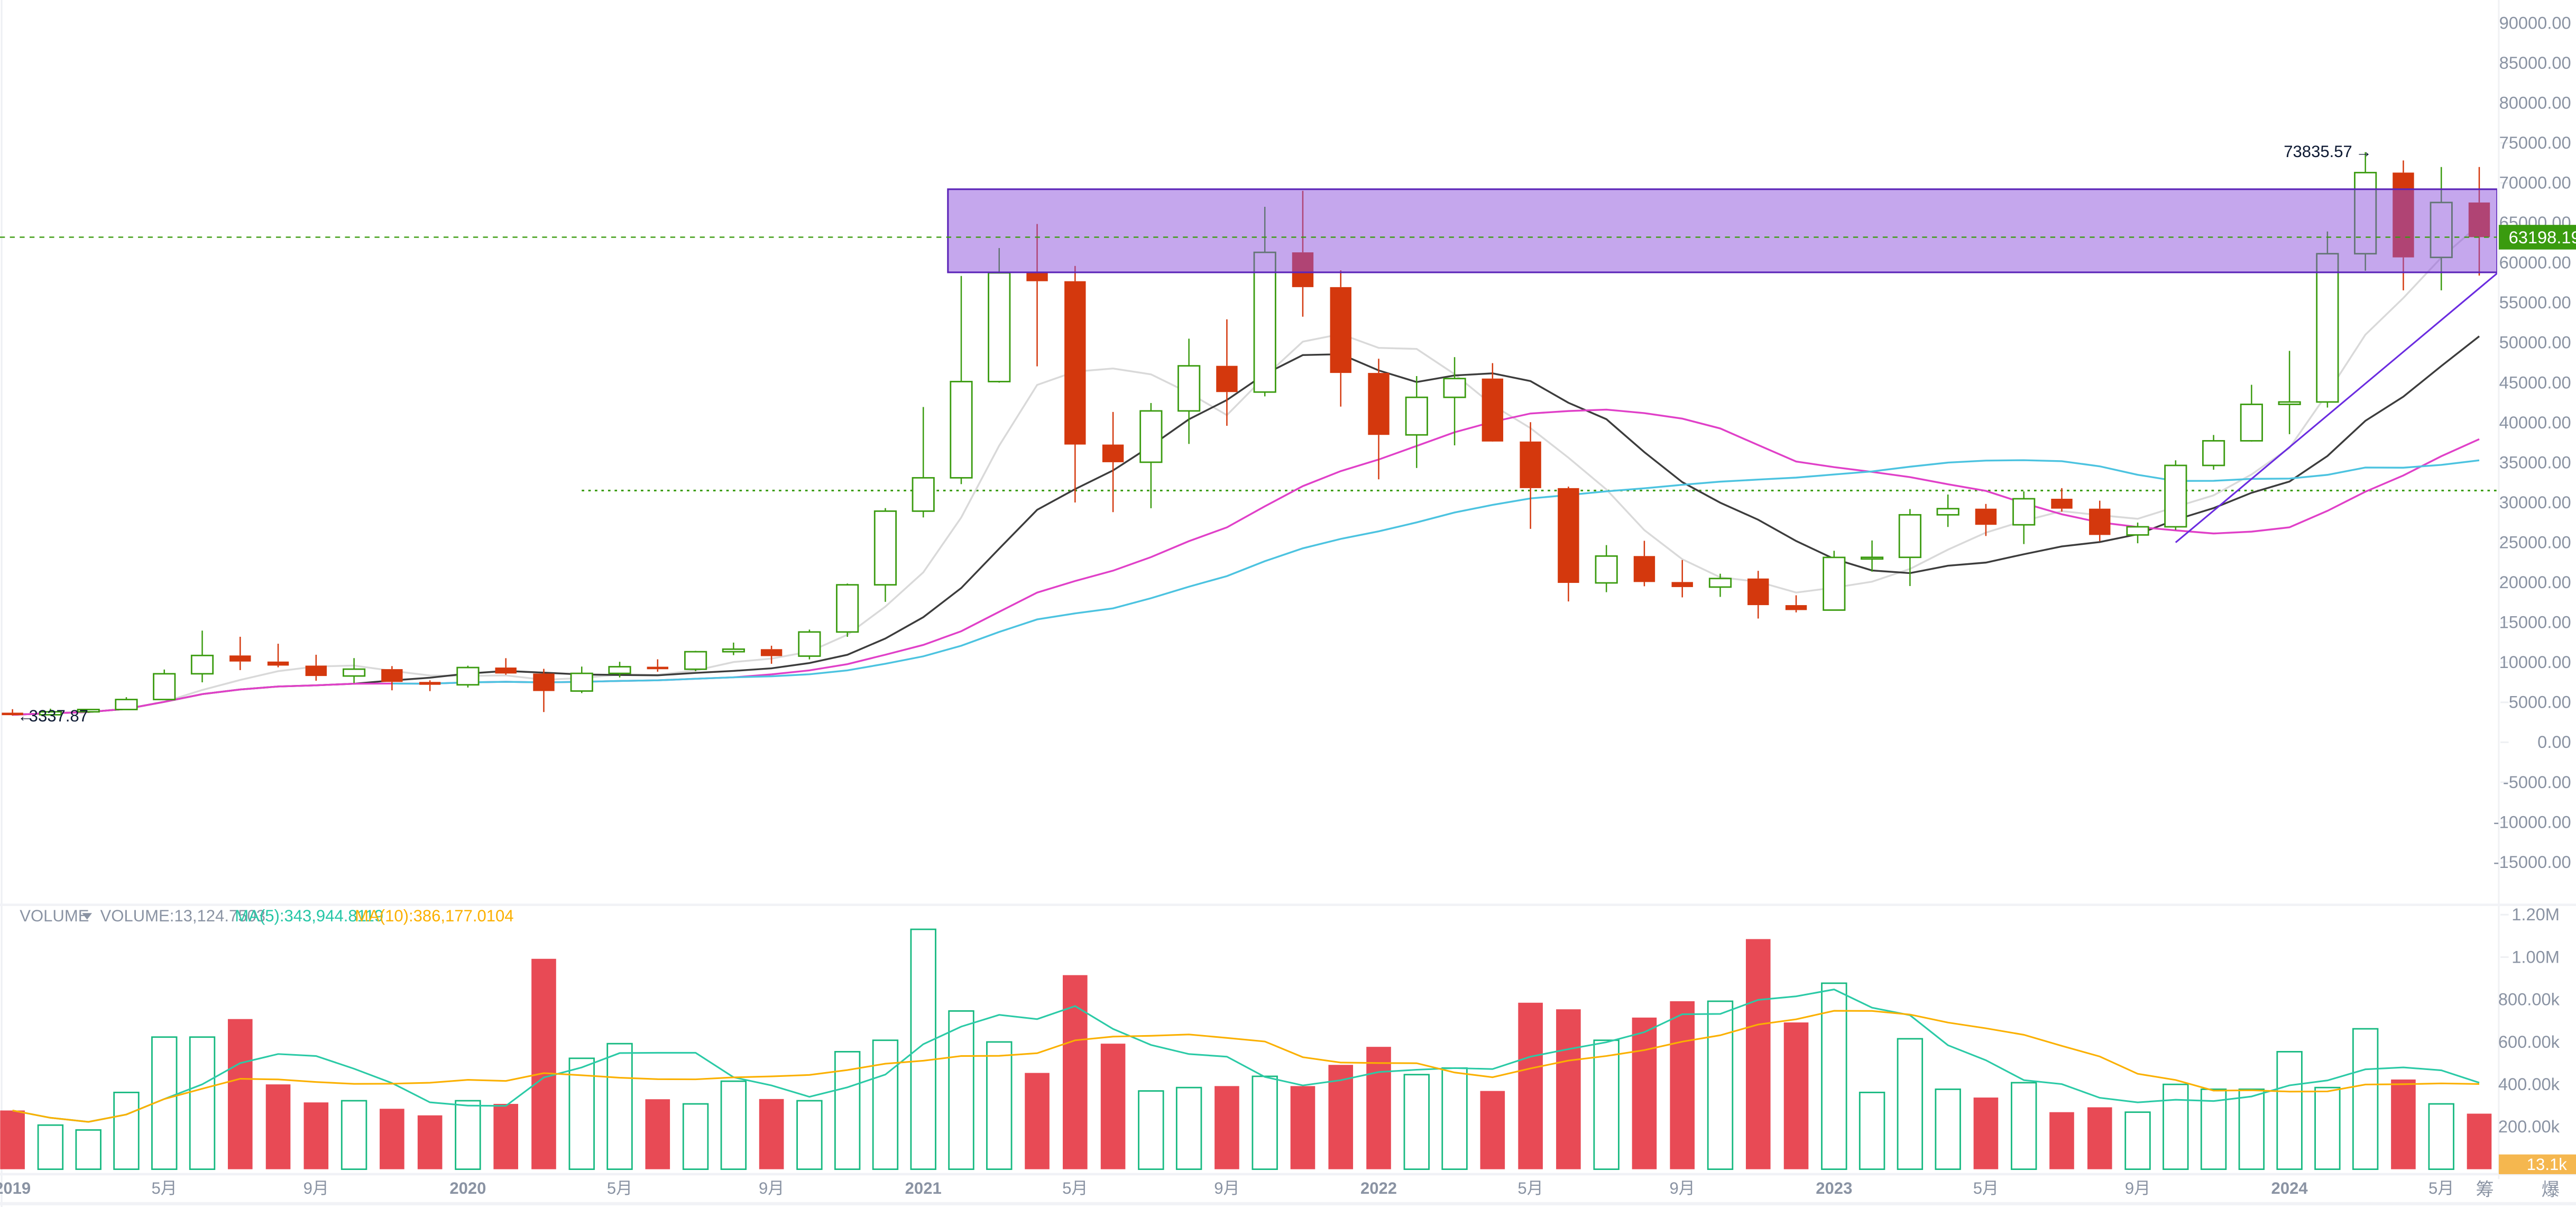 This screenshot has width=2576, height=1207. I want to click on chip-distribution-button: 筹, so click(2485, 1189).